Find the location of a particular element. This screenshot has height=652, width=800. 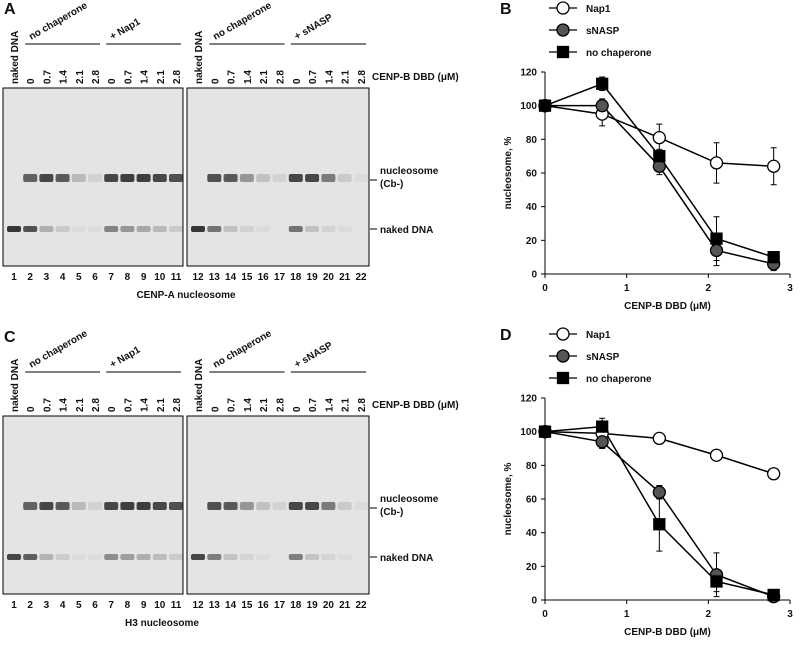

x-tick-label: 3 is located at coordinates (790, 614).